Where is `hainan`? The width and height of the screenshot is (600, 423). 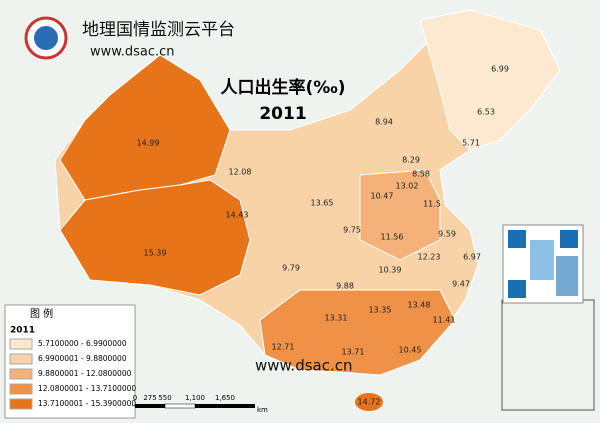 hainan is located at coordinates (369, 402).